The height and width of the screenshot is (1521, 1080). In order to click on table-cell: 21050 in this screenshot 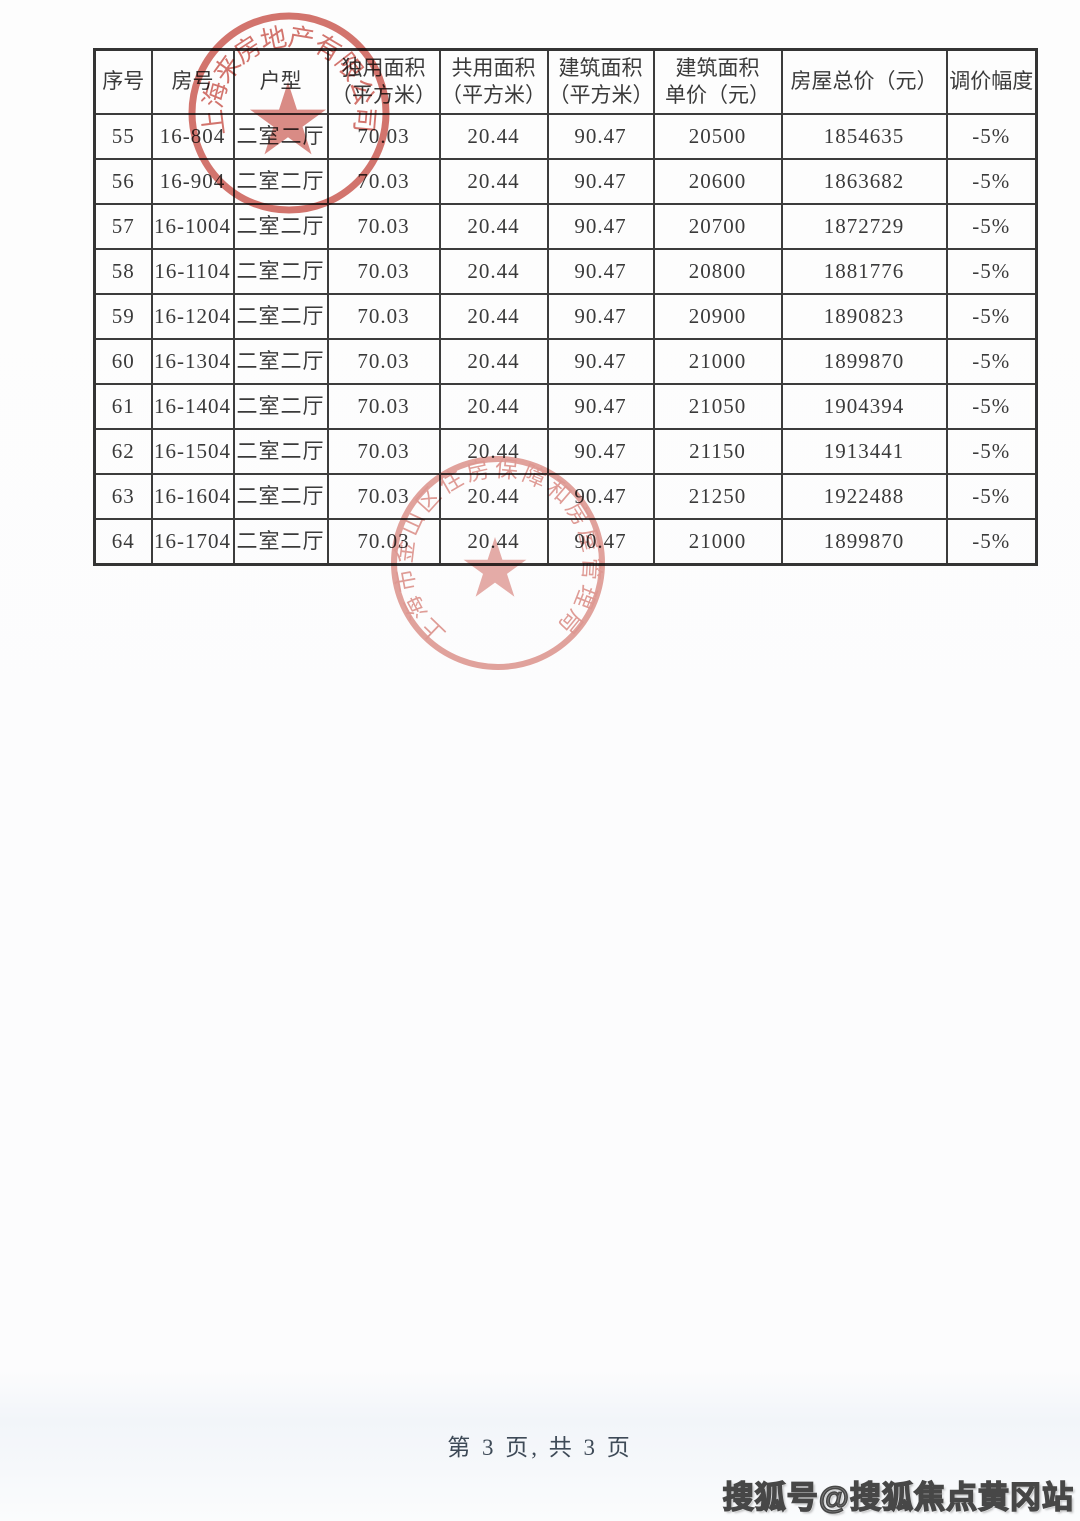, I will do `click(717, 406)`.